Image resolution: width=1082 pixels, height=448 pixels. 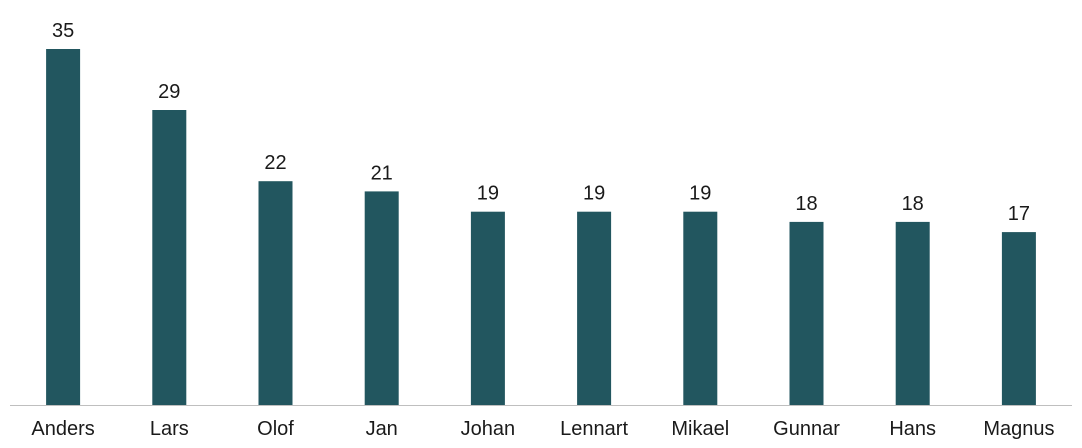 What do you see at coordinates (488, 429) in the screenshot?
I see `x-tick-label-johan: Johan` at bounding box center [488, 429].